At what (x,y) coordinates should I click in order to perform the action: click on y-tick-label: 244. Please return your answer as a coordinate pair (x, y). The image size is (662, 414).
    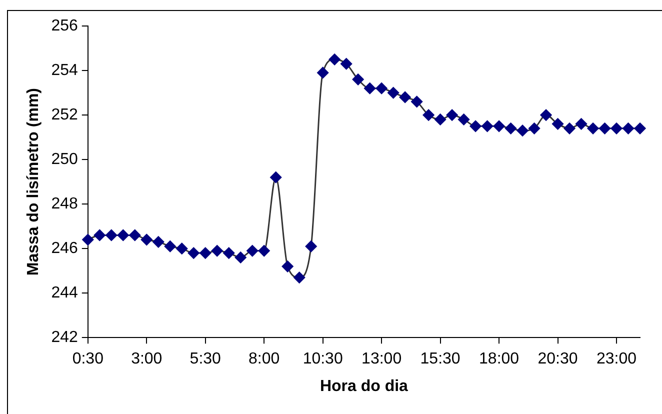
    Looking at the image, I should click on (64, 293).